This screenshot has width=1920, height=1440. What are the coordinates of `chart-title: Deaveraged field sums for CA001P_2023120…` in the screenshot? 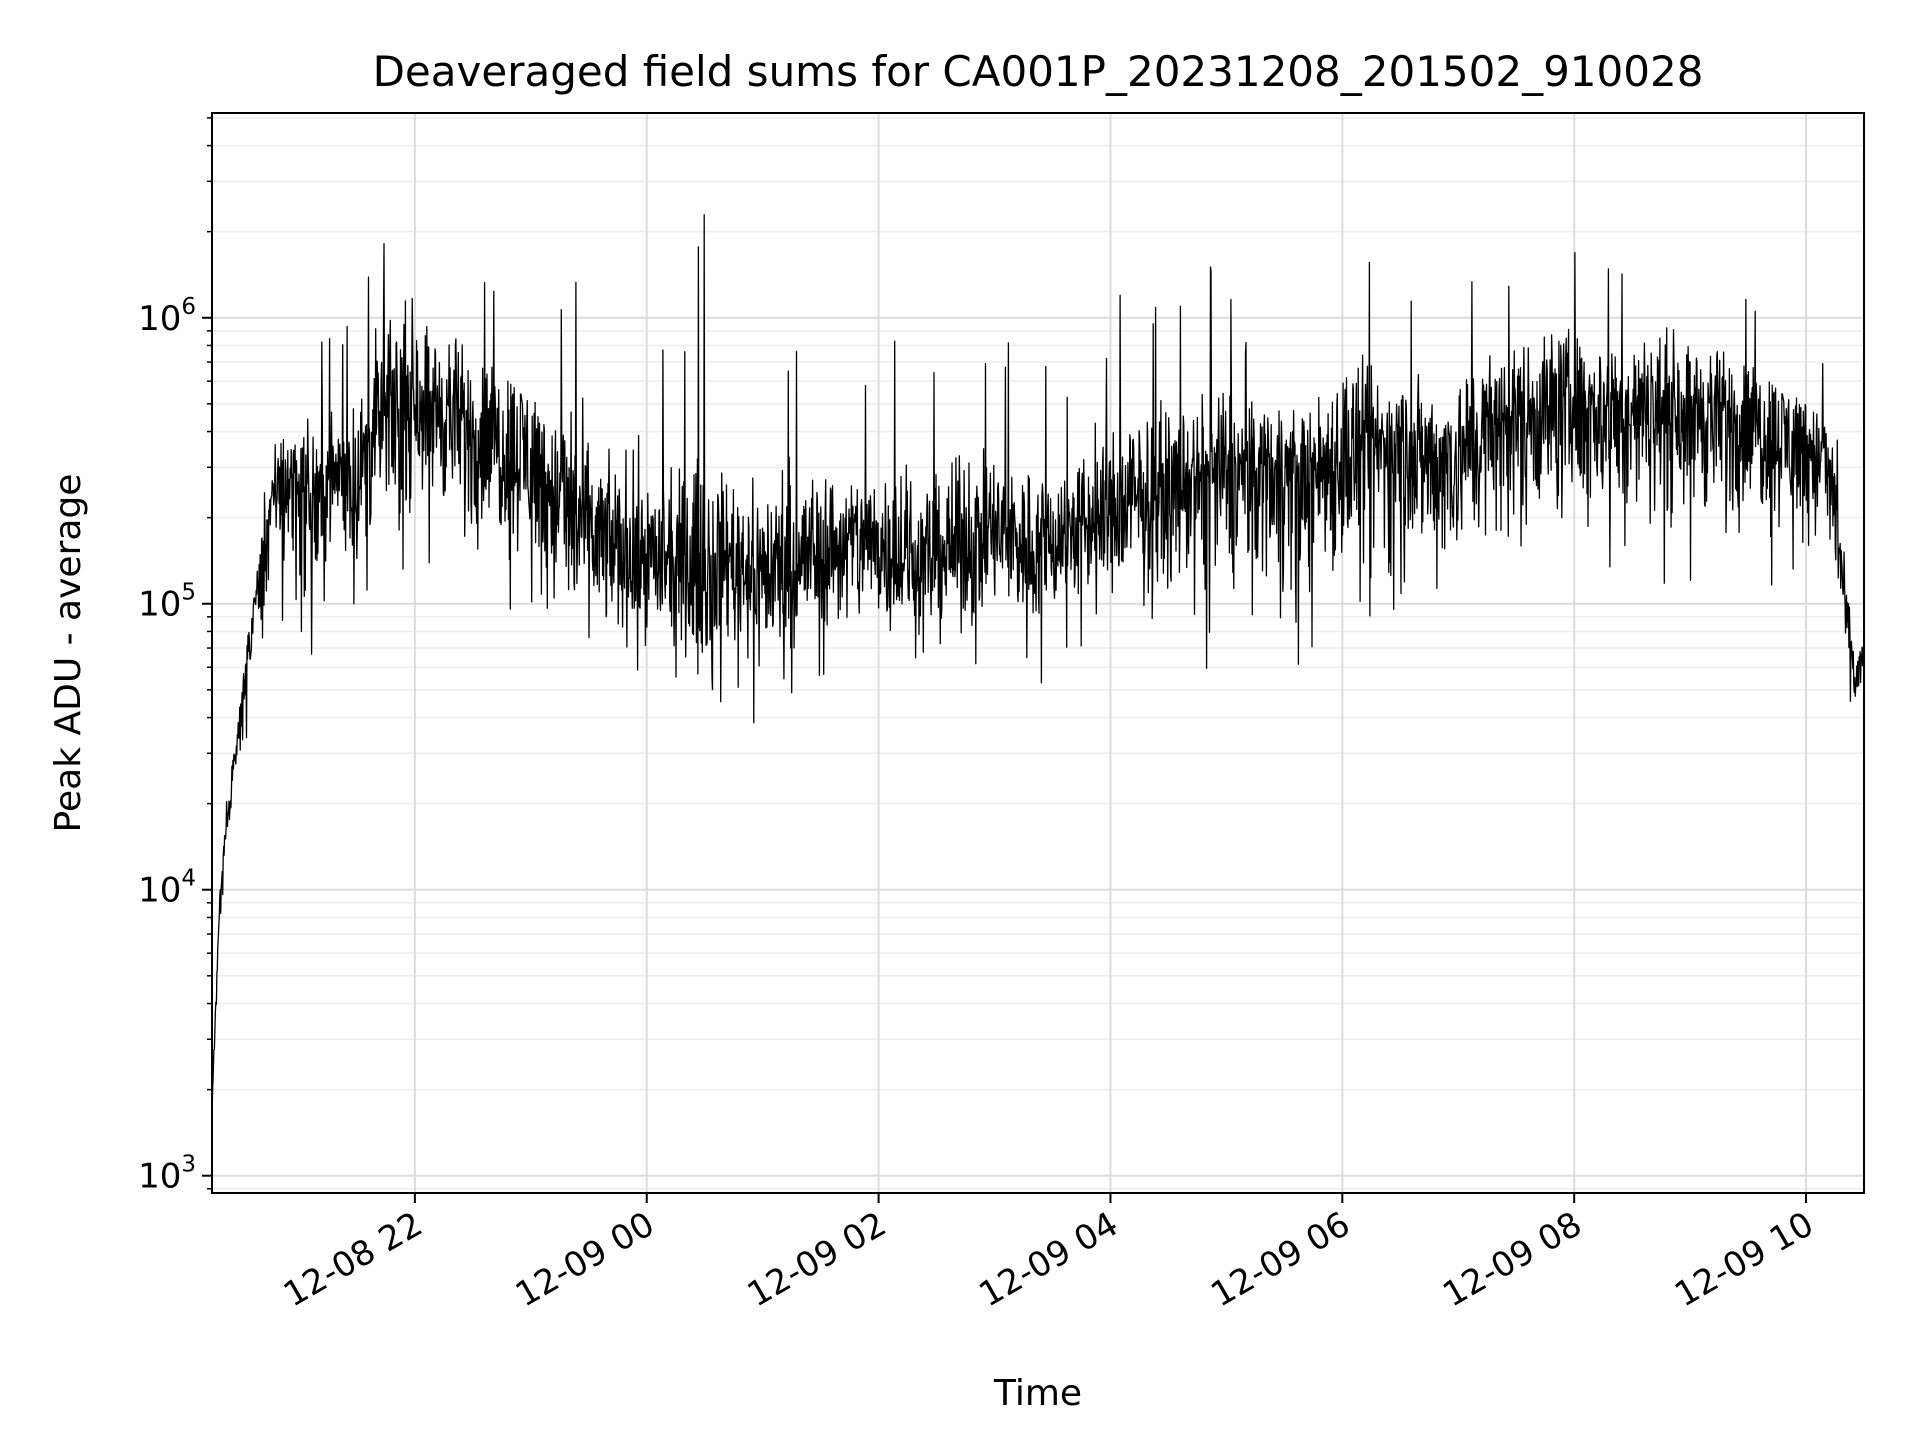 It's located at (1038, 71).